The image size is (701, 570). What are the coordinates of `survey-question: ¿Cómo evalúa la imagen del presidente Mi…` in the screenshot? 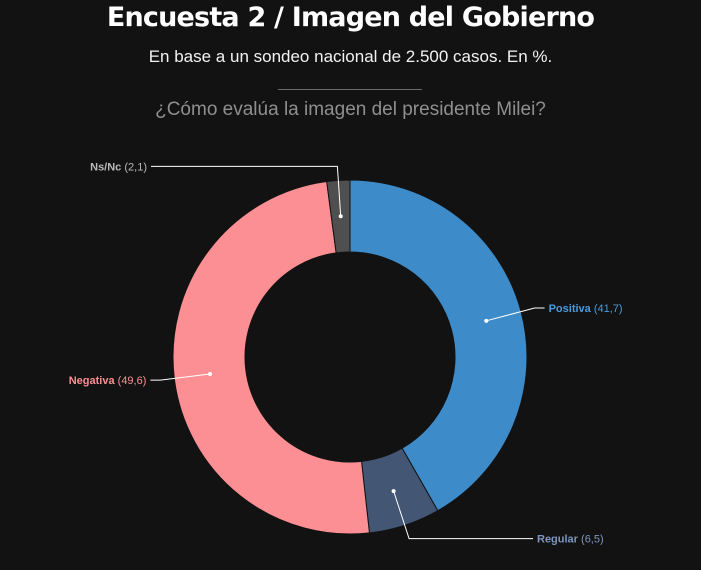 It's located at (350, 109).